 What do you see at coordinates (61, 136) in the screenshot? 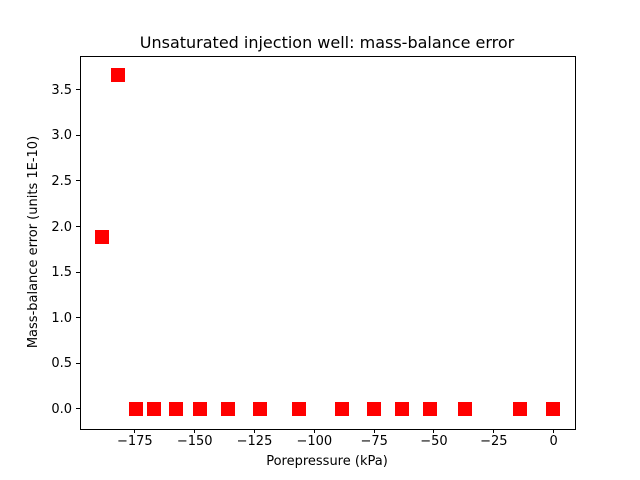
I see `y-tick-label: 3.0` at bounding box center [61, 136].